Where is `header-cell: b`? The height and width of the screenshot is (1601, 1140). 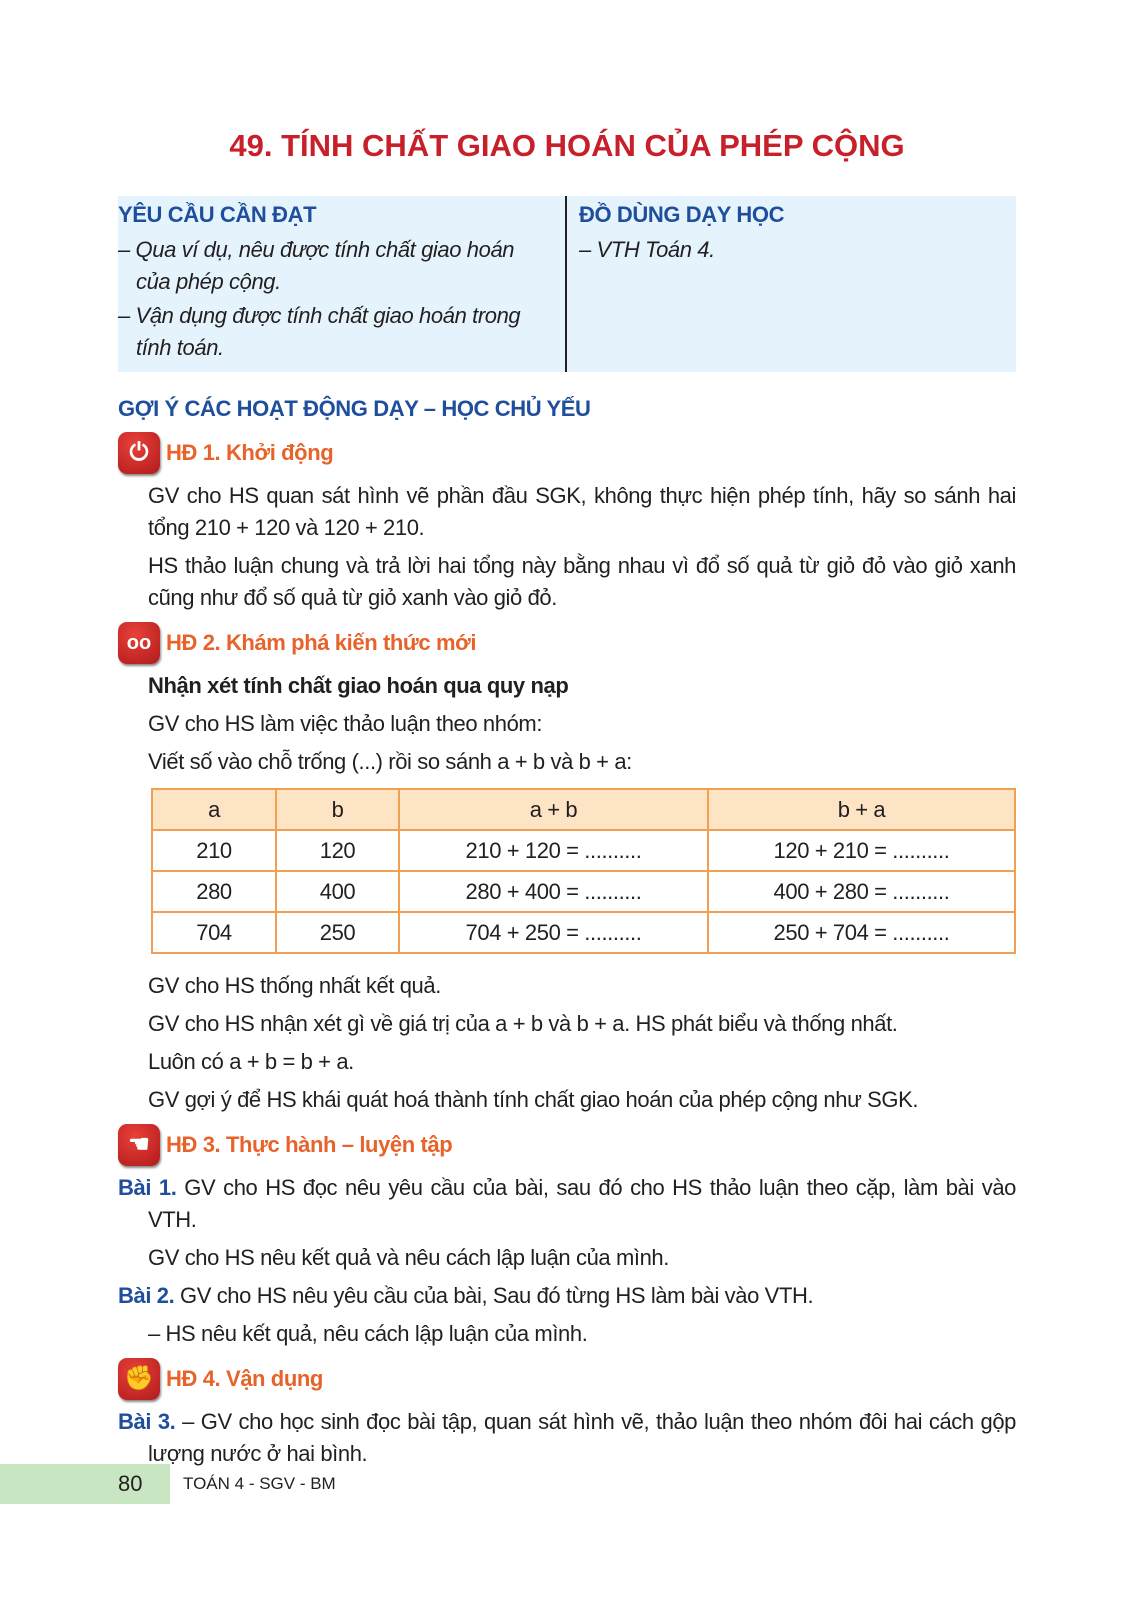
header-cell: b is located at coordinates (337, 809).